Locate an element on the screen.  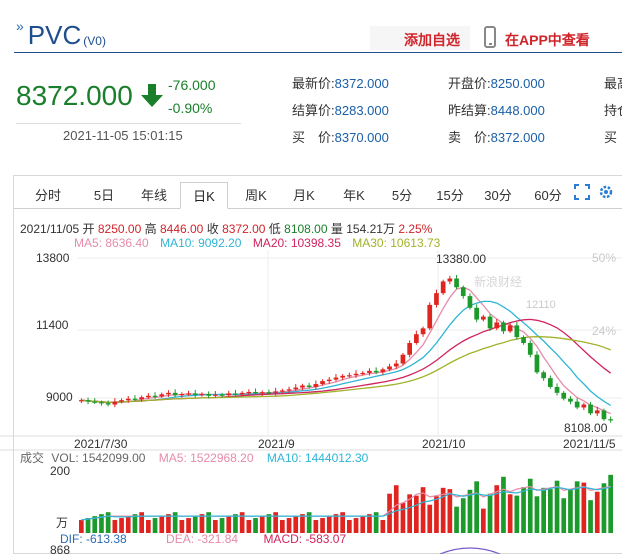
tab-yearline: 年线 is located at coordinates (153, 195).